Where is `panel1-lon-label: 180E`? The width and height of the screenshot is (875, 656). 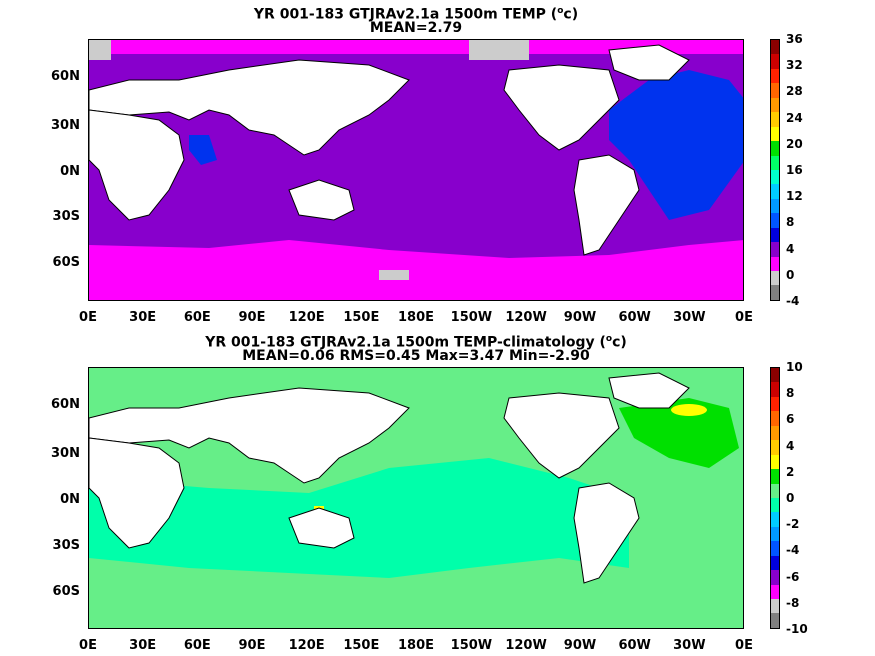
panel1-lon-label: 180E is located at coordinates (416, 317).